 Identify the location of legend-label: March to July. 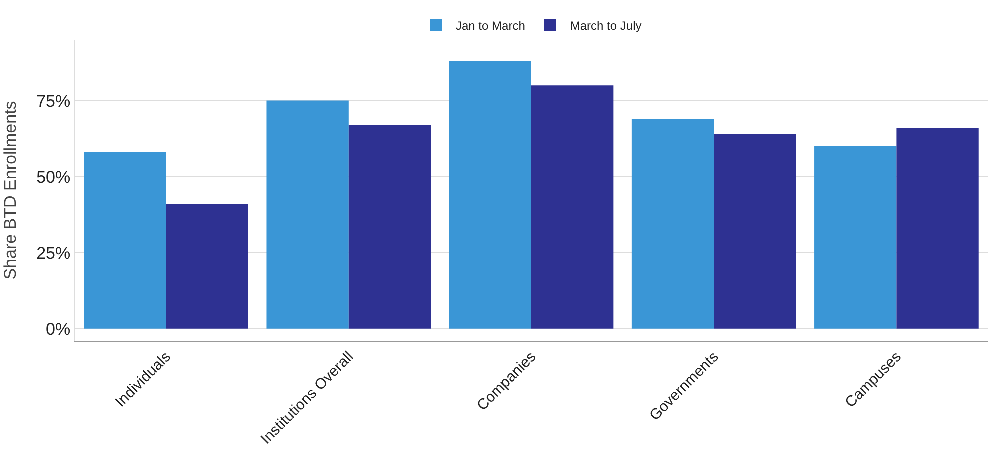
(606, 26).